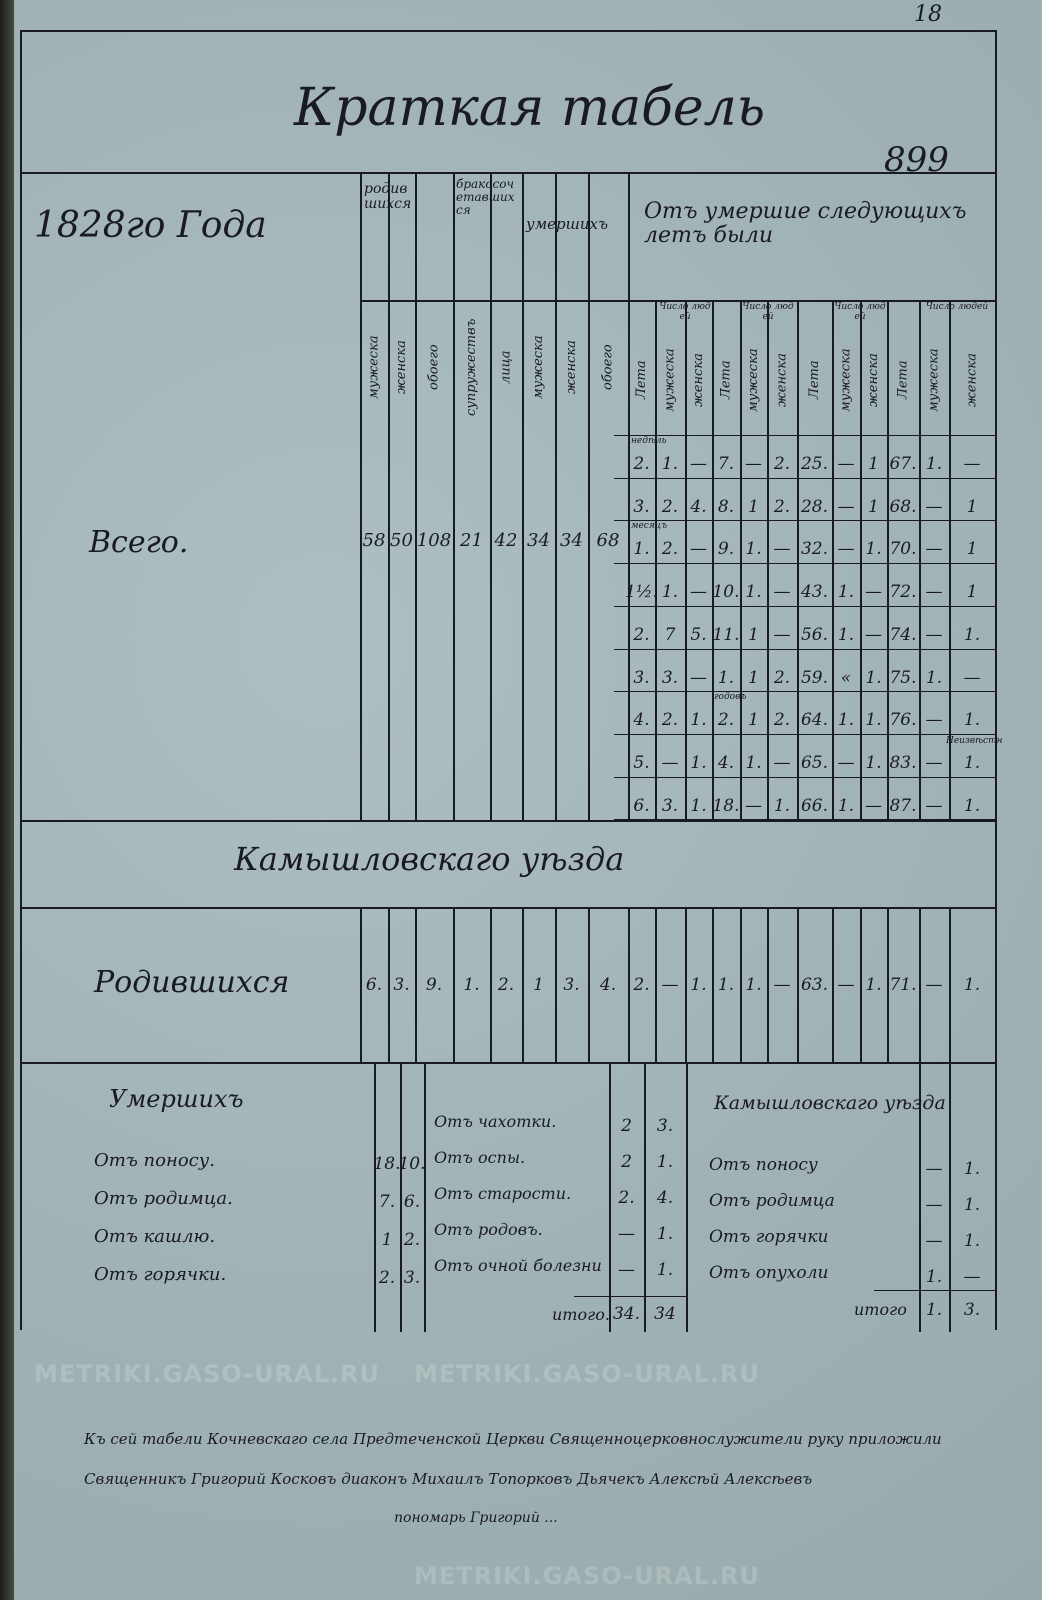  I want to click on total-value: 21, so click(471, 540).